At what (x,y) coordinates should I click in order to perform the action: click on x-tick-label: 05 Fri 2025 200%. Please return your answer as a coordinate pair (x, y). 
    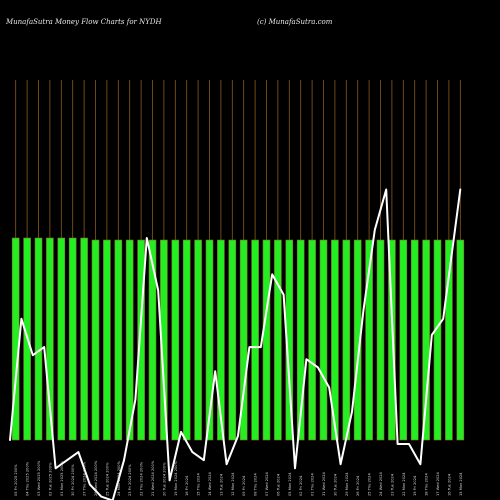
    Looking at the image, I should click on (16, 480).